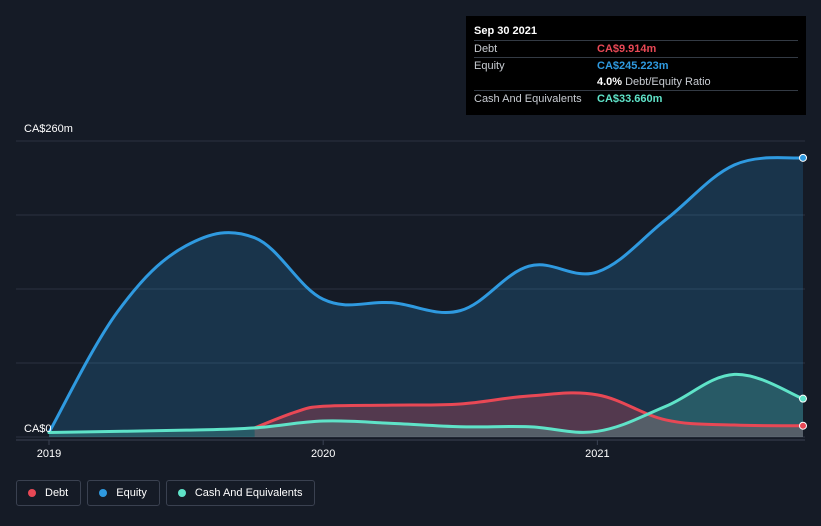  What do you see at coordinates (803, 398) in the screenshot?
I see `cash-end-marker` at bounding box center [803, 398].